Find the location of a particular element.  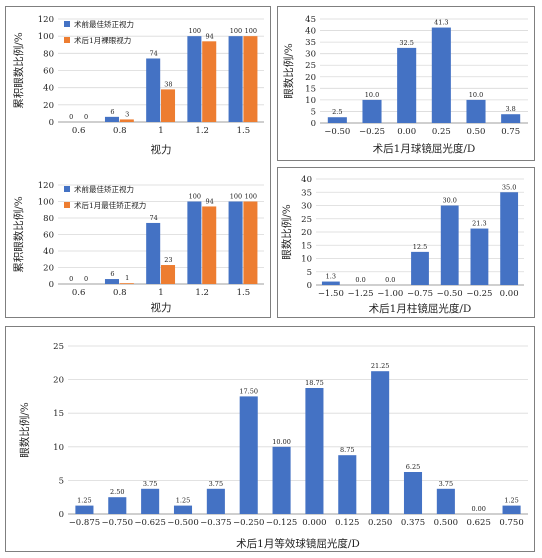

x-tick-label: 1 is located at coordinates (160, 293).